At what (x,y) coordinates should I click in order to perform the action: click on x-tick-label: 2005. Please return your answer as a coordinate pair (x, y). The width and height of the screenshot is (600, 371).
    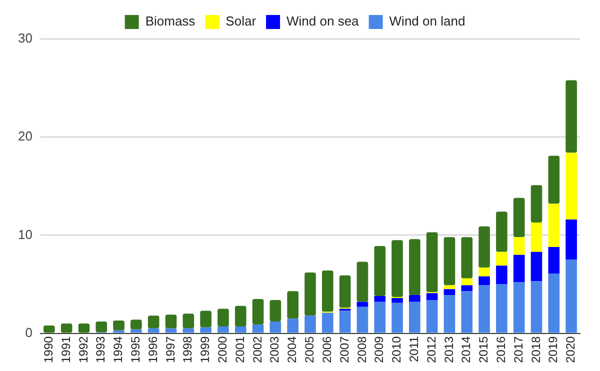
    Looking at the image, I should click on (309, 350).